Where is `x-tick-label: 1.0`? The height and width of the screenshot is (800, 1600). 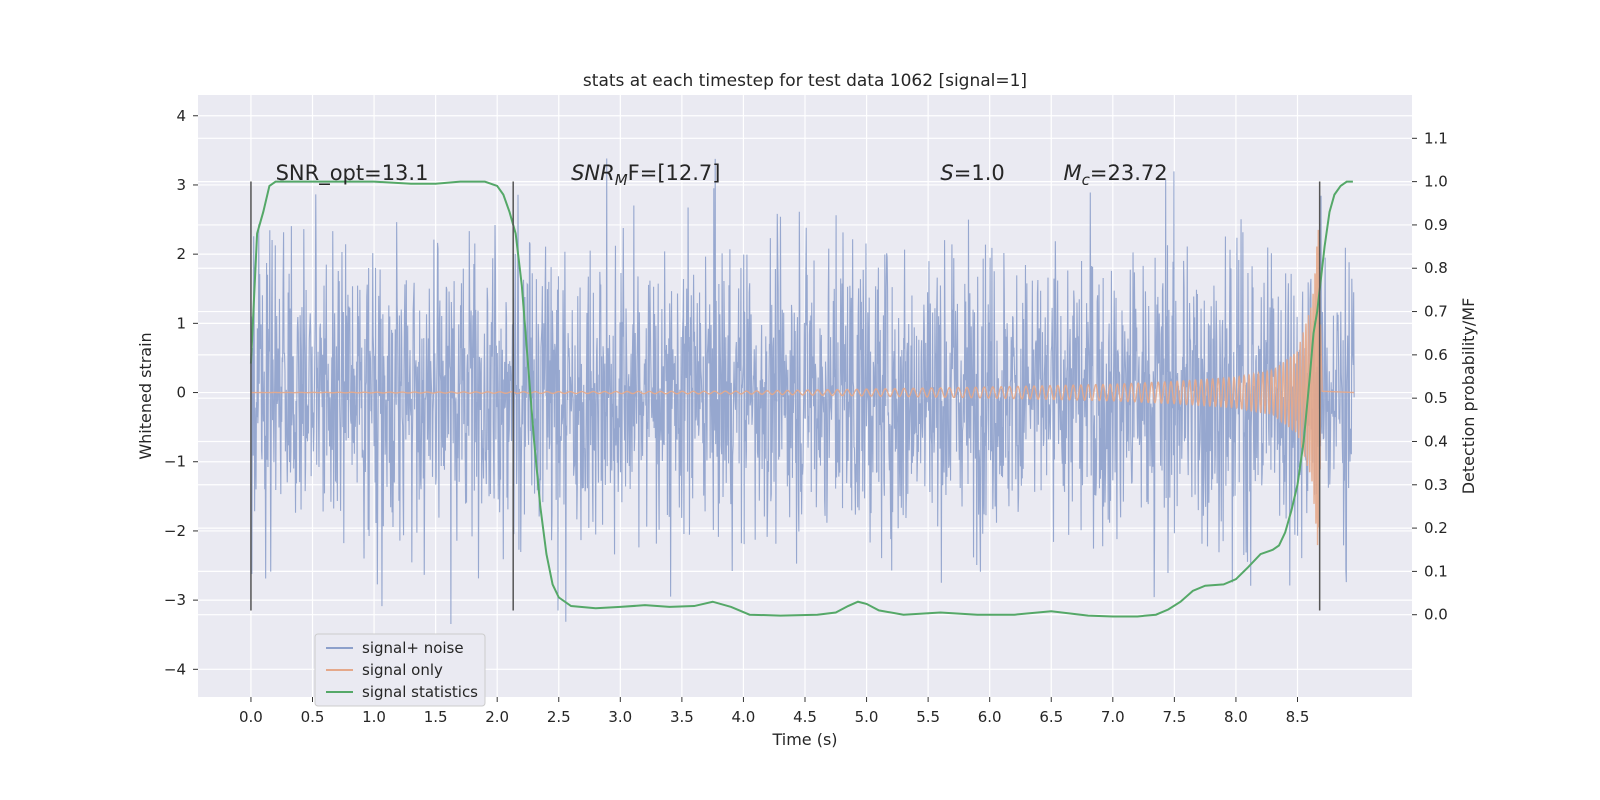
x-tick-label: 1.0 is located at coordinates (374, 717).